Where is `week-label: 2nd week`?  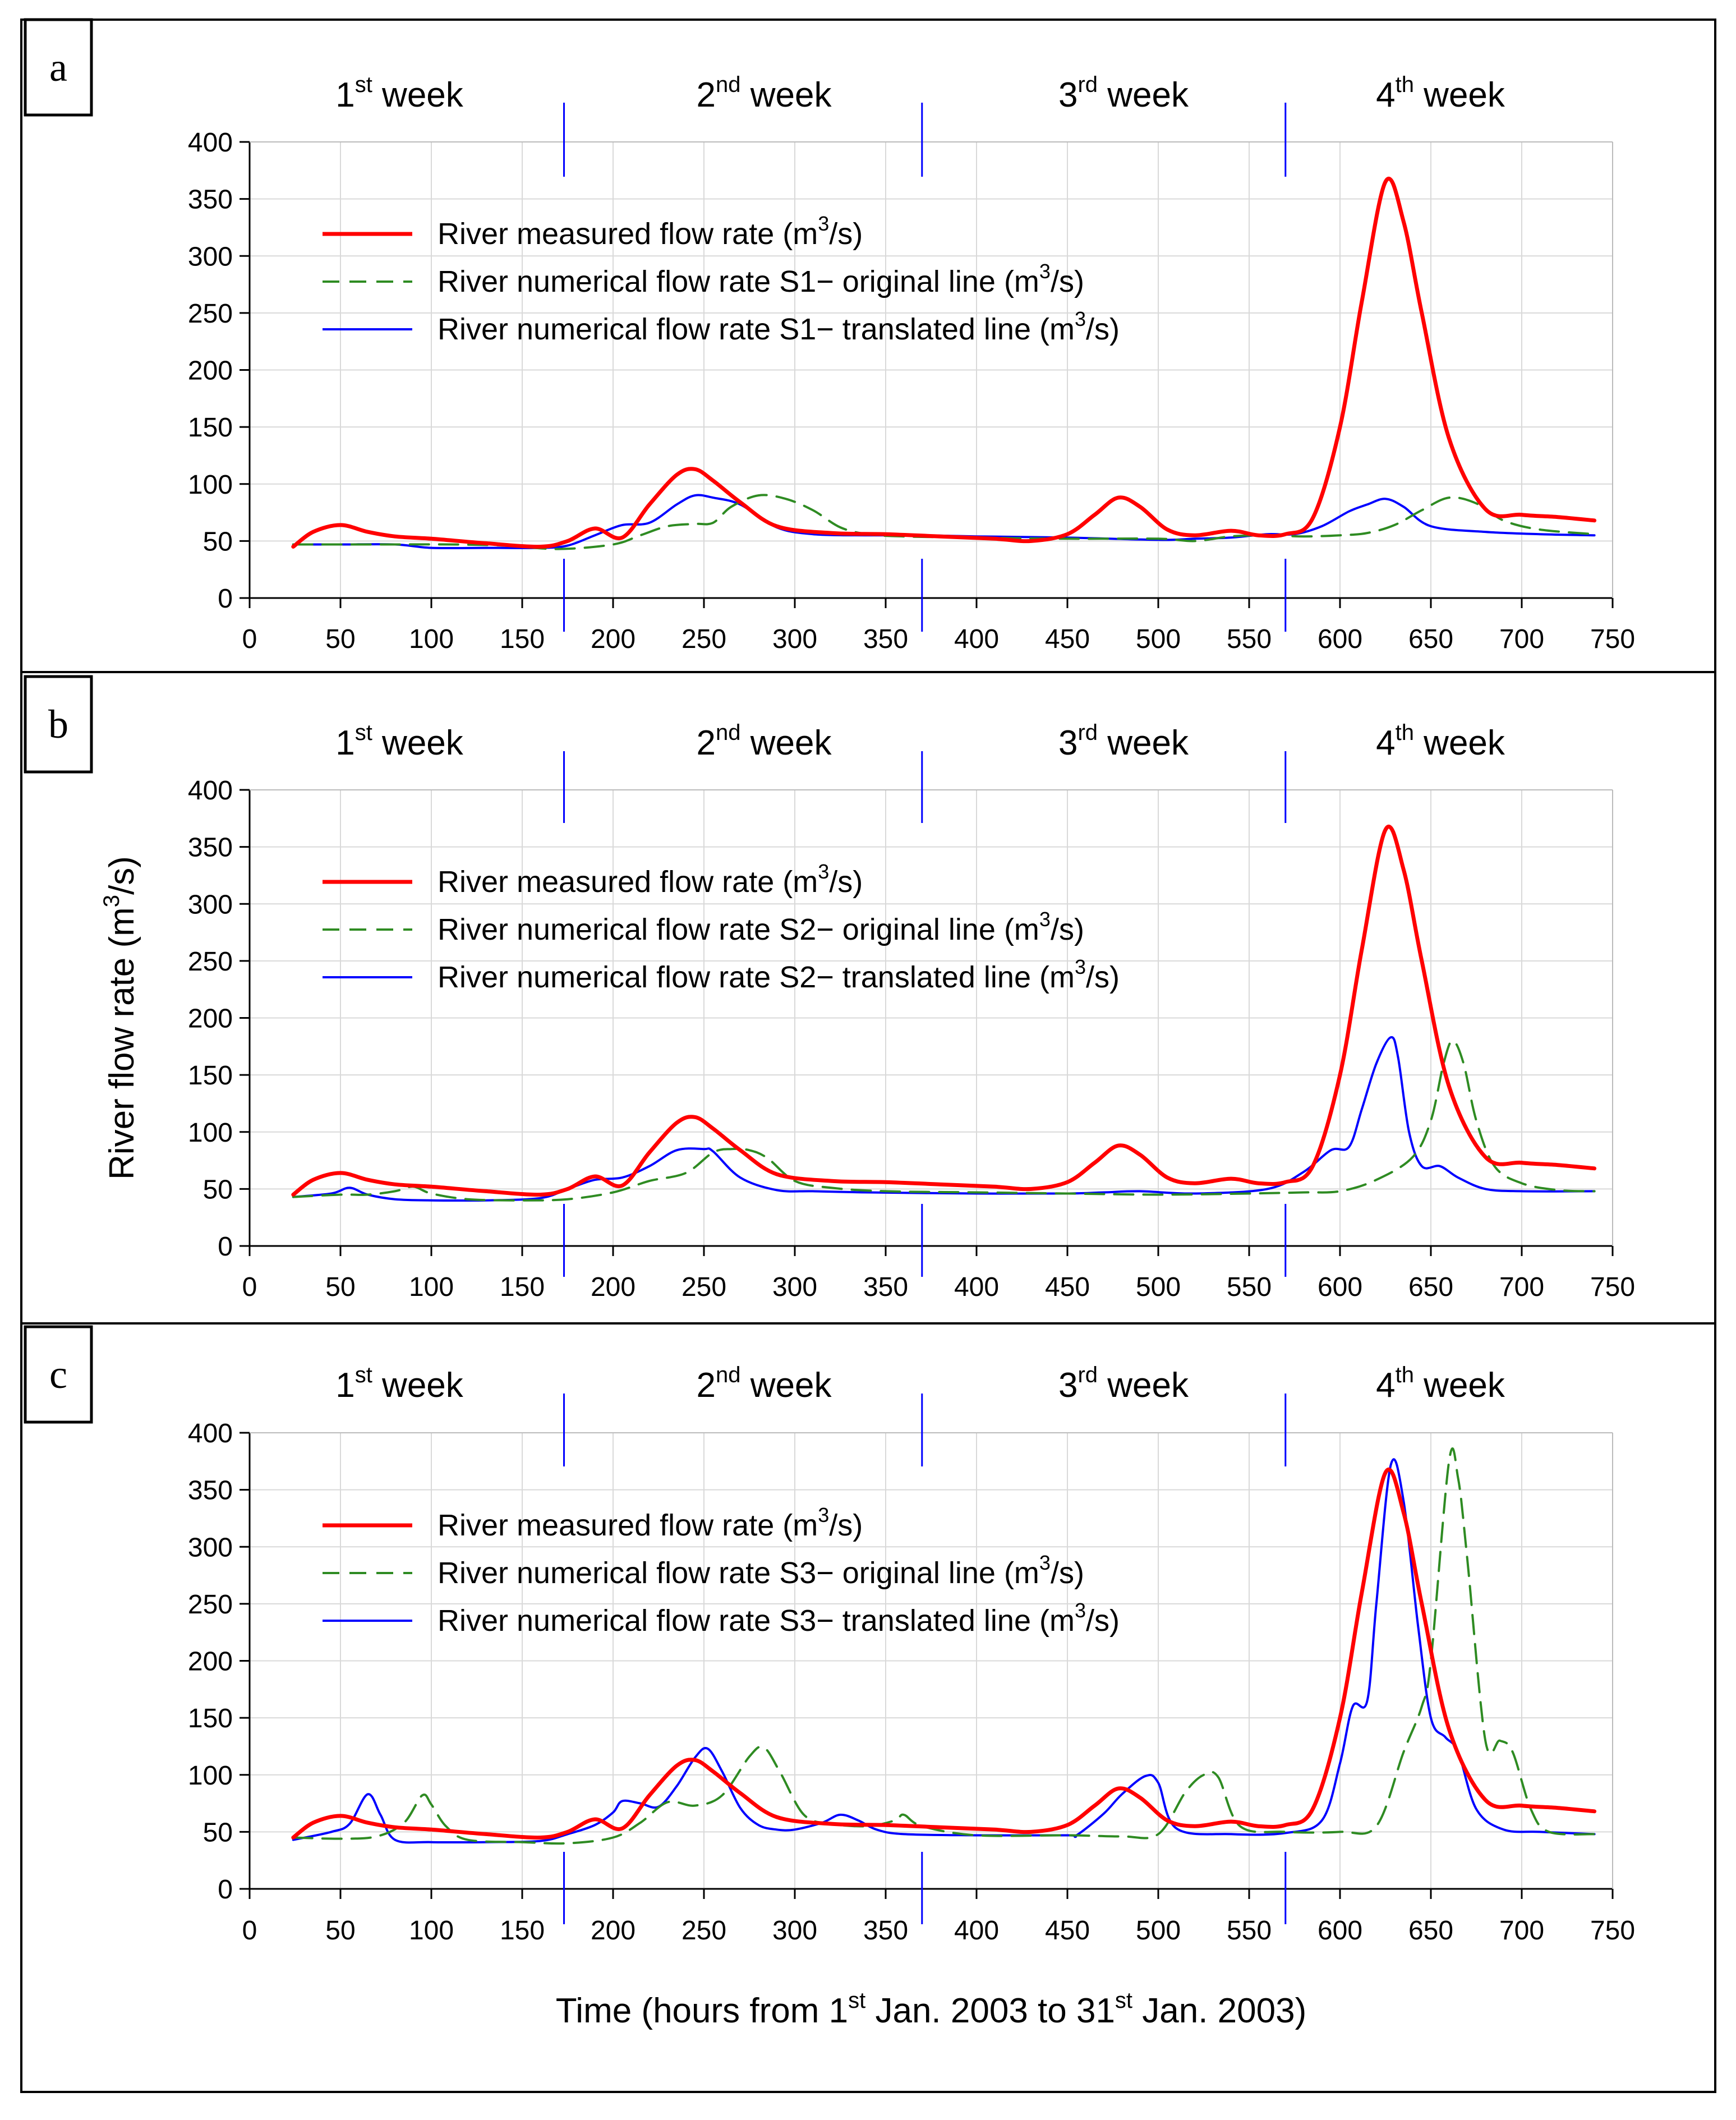
week-label: 2nd week is located at coordinates (764, 741).